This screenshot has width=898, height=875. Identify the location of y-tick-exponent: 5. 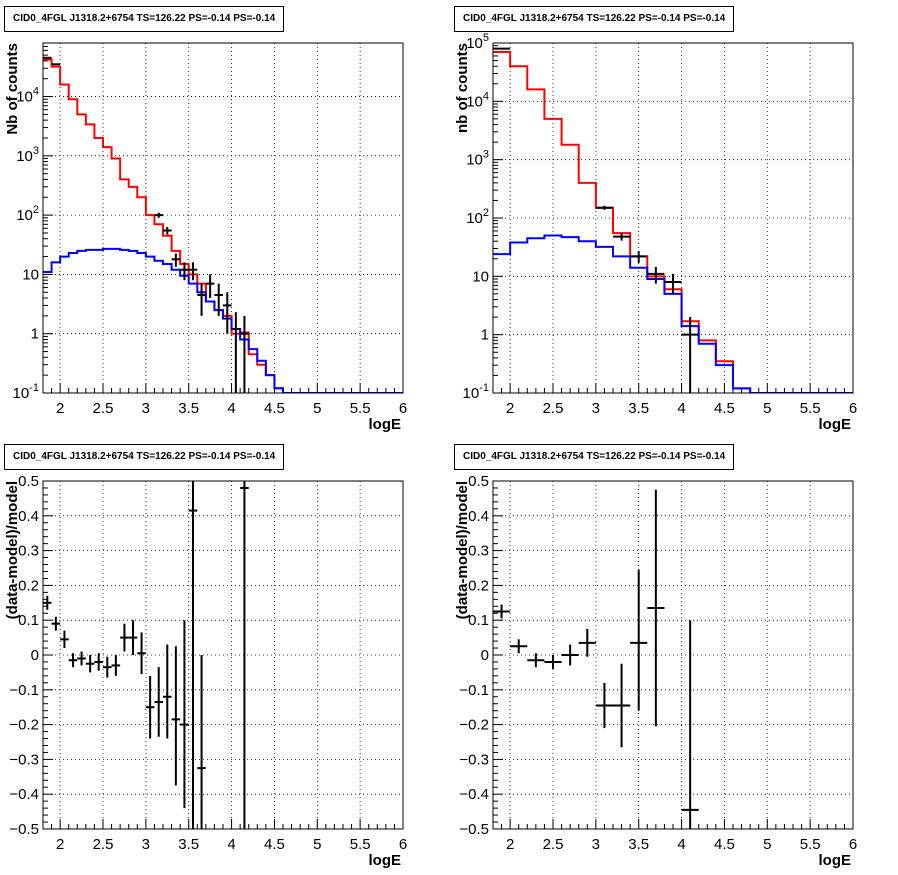
(486, 38).